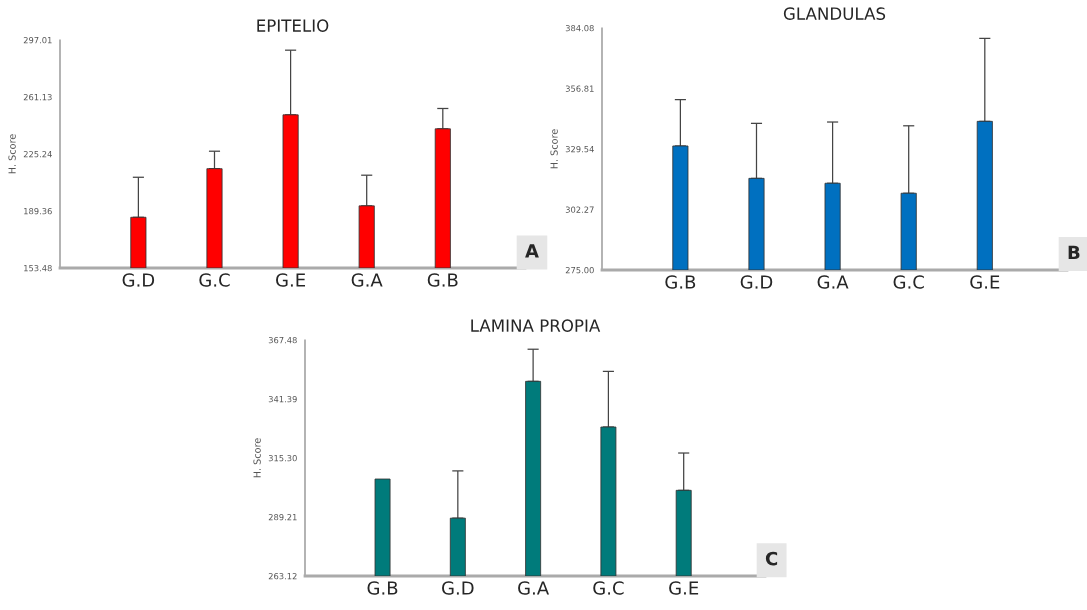 The height and width of the screenshot is (610, 1087). I want to click on y-tick-label: 225.24, so click(37, 154).